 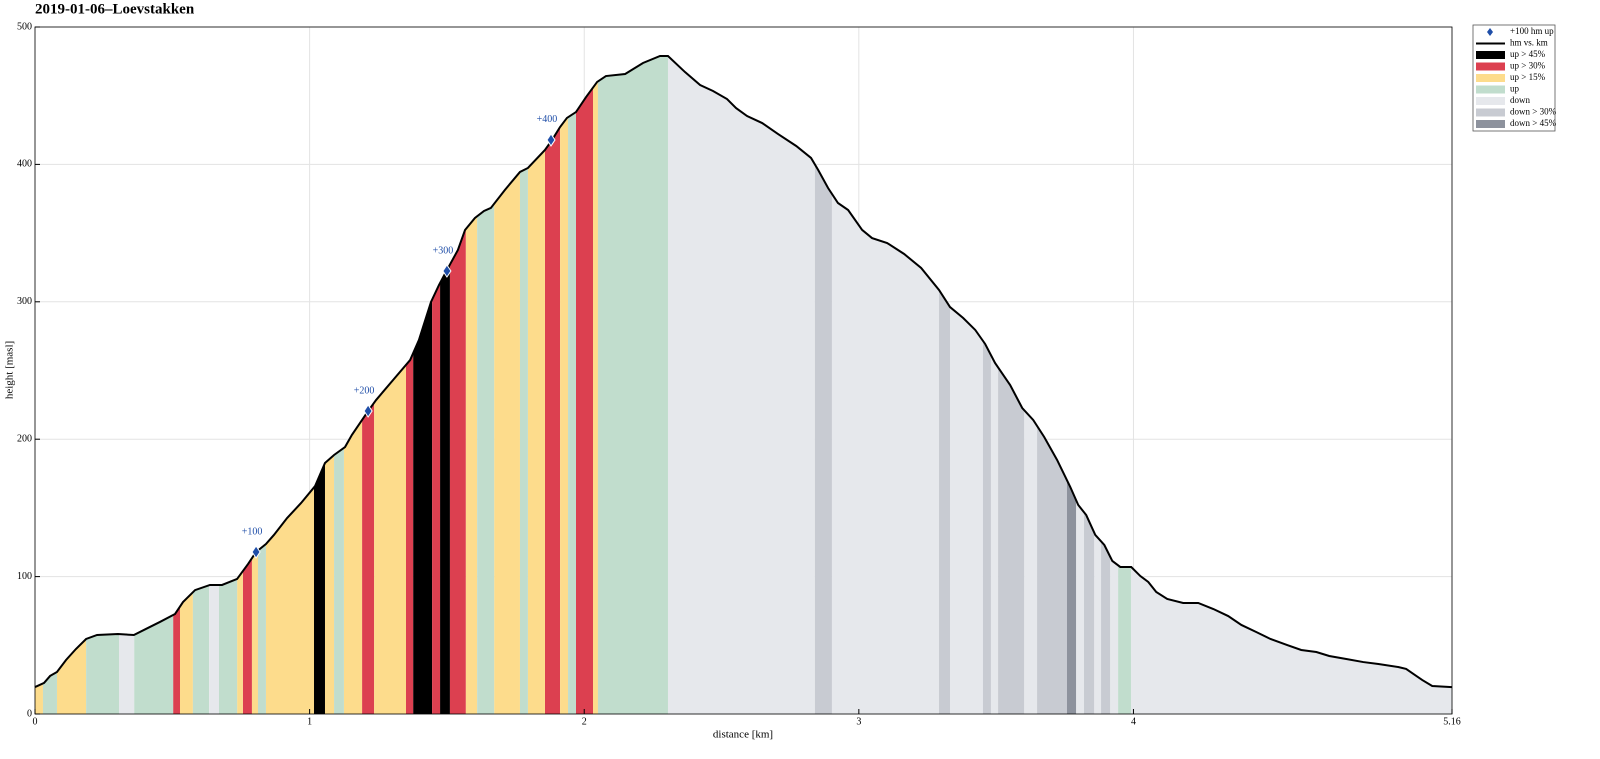 What do you see at coordinates (443, 250) in the screenshot?
I see `marker-label: +300` at bounding box center [443, 250].